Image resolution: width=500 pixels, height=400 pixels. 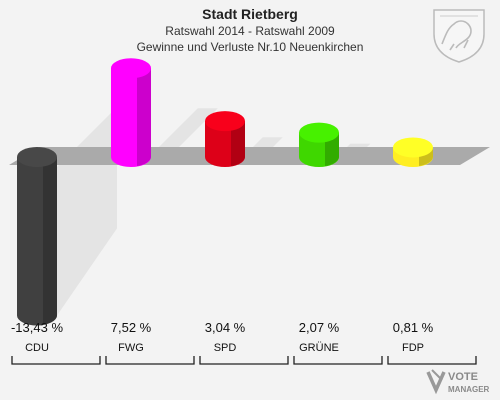 What do you see at coordinates (37, 348) in the screenshot?
I see `category-label: CDU` at bounding box center [37, 348].